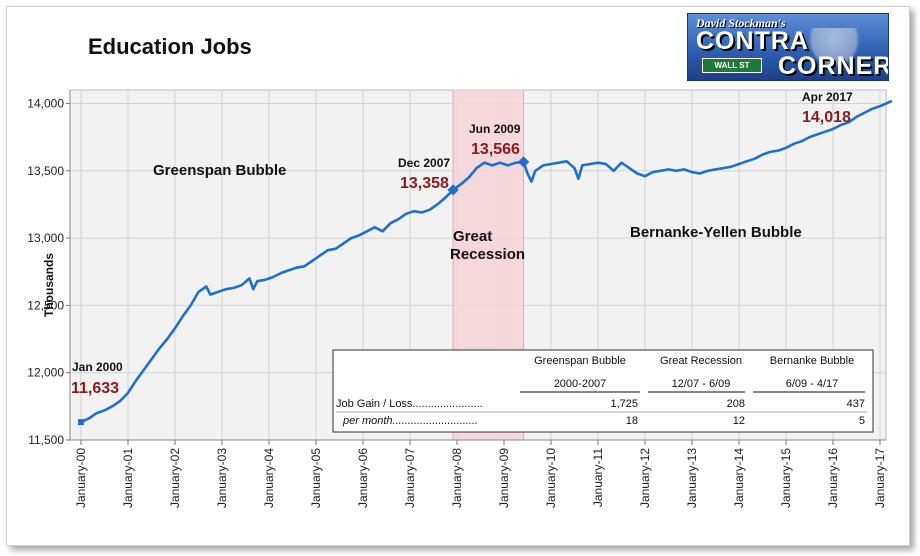 The image size is (920, 556). What do you see at coordinates (752, 41) in the screenshot?
I see `logo-line-2: CONTRA` at bounding box center [752, 41].